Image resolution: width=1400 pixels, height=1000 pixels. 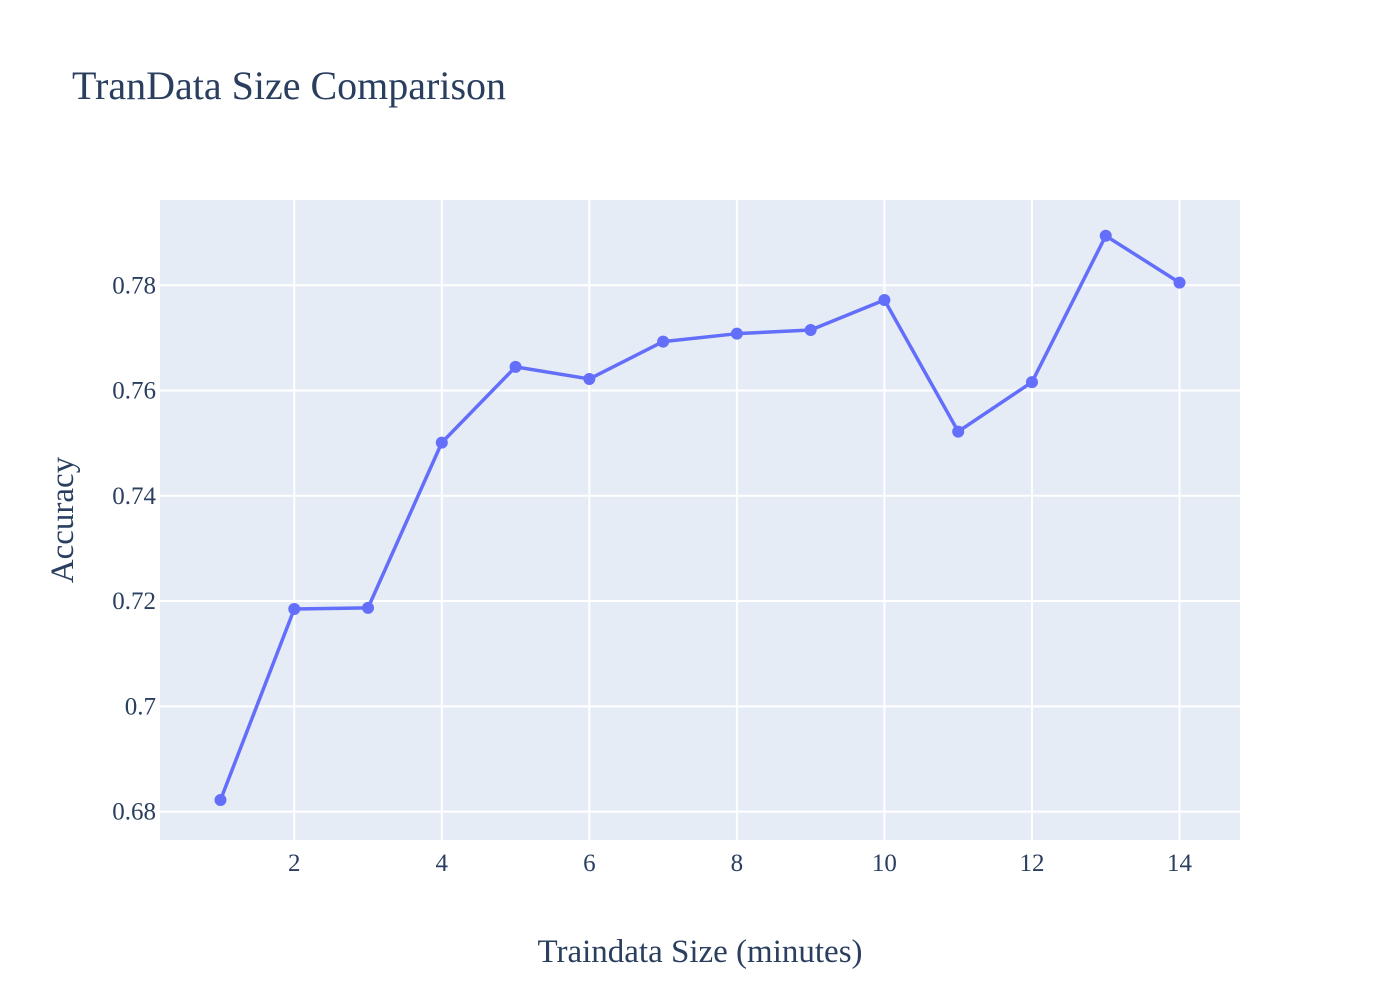 What do you see at coordinates (63, 519) in the screenshot?
I see `y-axis-title: Accuracy` at bounding box center [63, 519].